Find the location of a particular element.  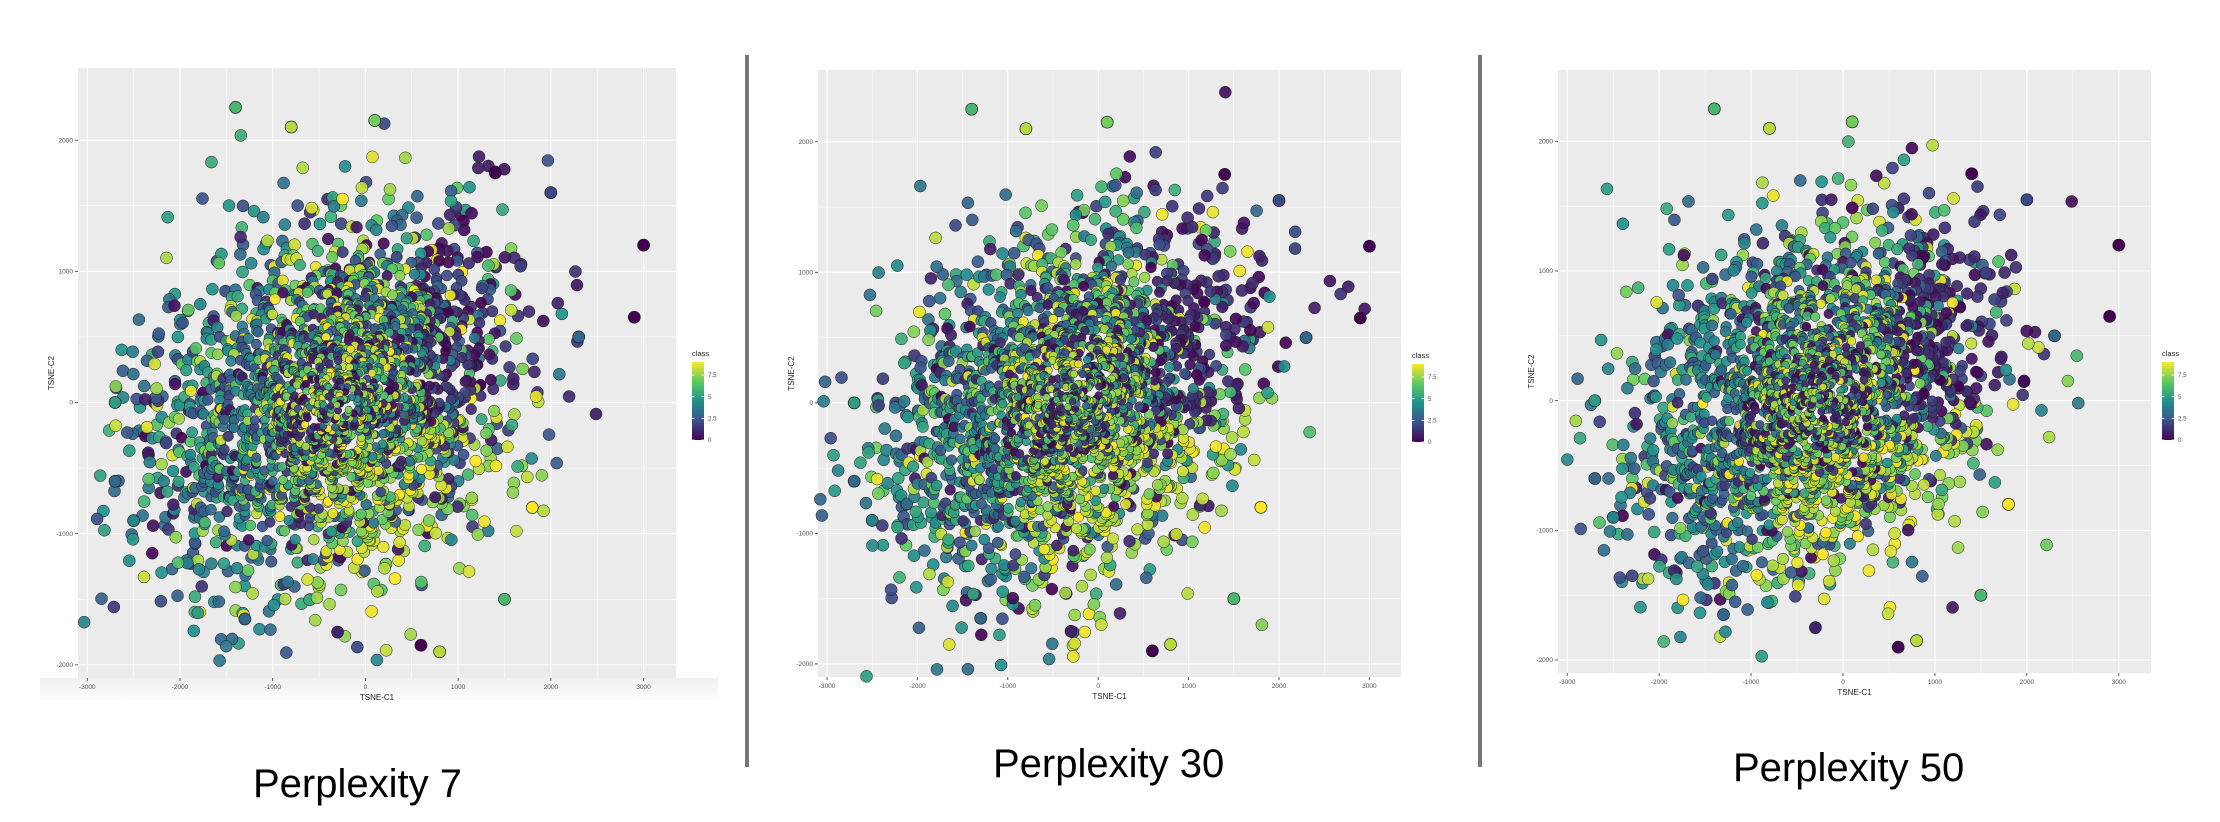

x-tick-label: 3000 is located at coordinates (643, 687).